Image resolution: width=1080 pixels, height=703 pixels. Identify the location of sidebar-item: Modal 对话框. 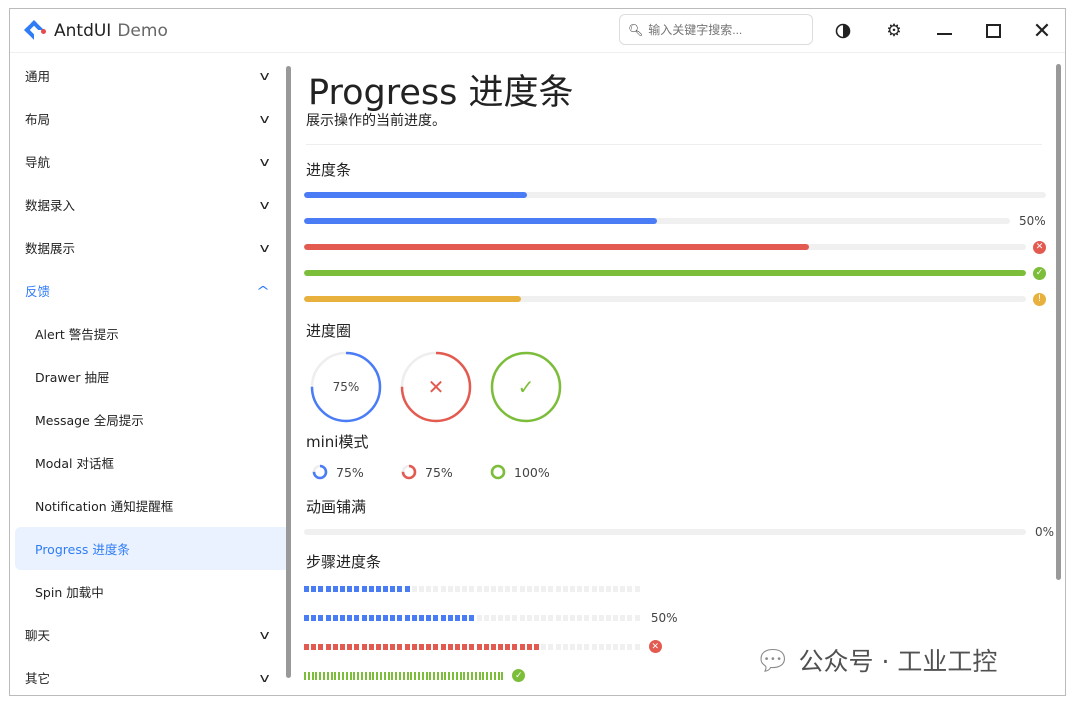
(150, 462).